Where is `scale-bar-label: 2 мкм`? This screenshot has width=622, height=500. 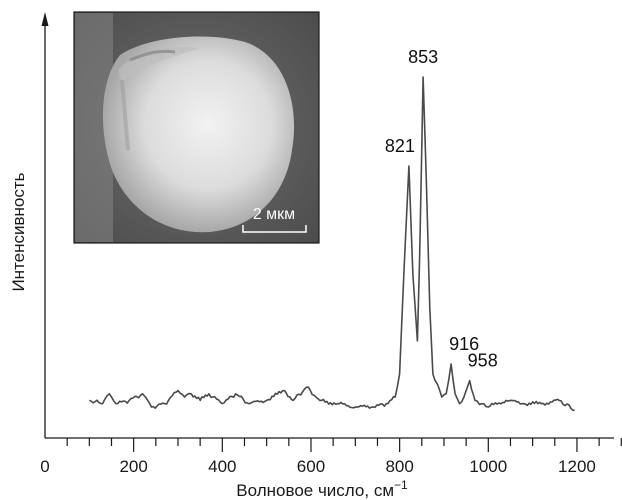
scale-bar-label: 2 мкм is located at coordinates (274, 214).